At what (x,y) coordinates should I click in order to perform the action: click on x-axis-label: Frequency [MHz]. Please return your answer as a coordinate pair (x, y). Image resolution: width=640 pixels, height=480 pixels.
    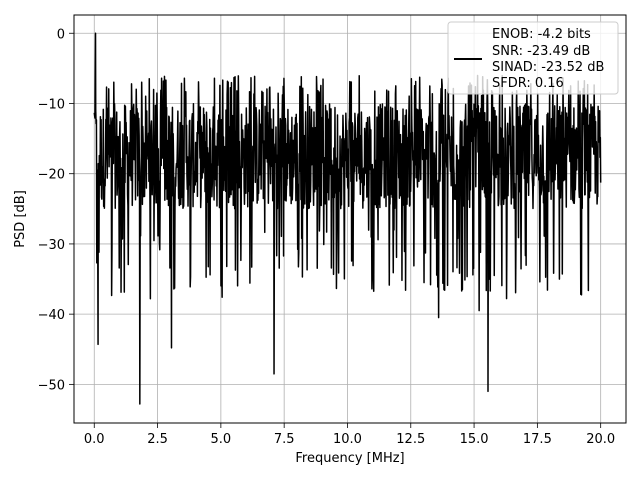
    Looking at the image, I should click on (349, 458).